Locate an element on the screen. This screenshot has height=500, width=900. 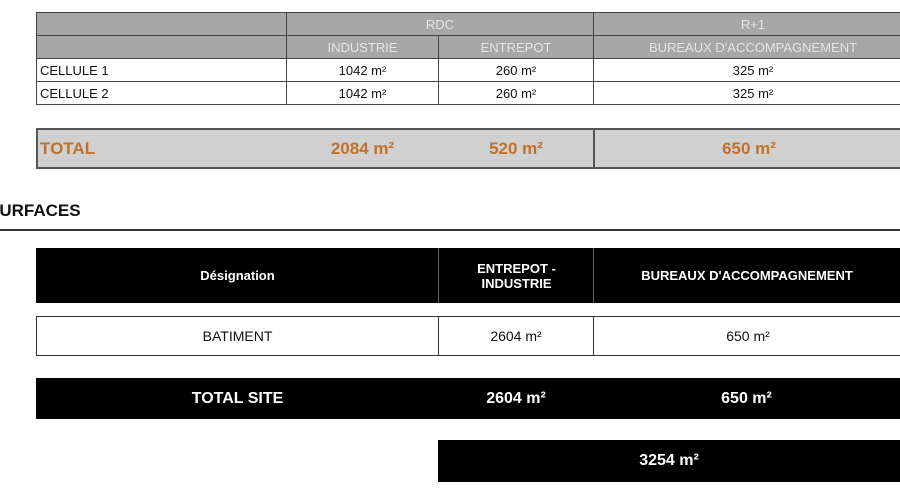
total-industrie: 2084 m² is located at coordinates (362, 148).